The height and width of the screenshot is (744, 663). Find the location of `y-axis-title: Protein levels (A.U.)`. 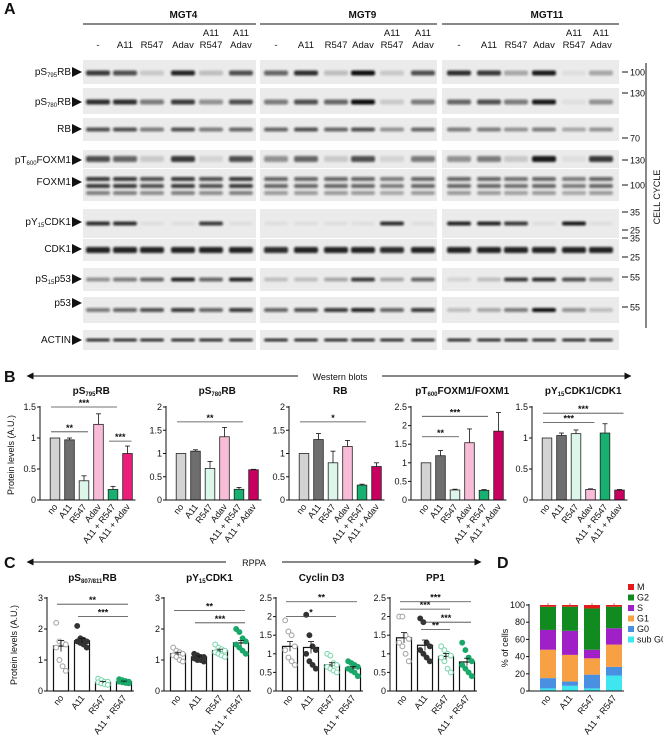

y-axis-title: Protein levels (A.U.) is located at coordinates (14, 645).